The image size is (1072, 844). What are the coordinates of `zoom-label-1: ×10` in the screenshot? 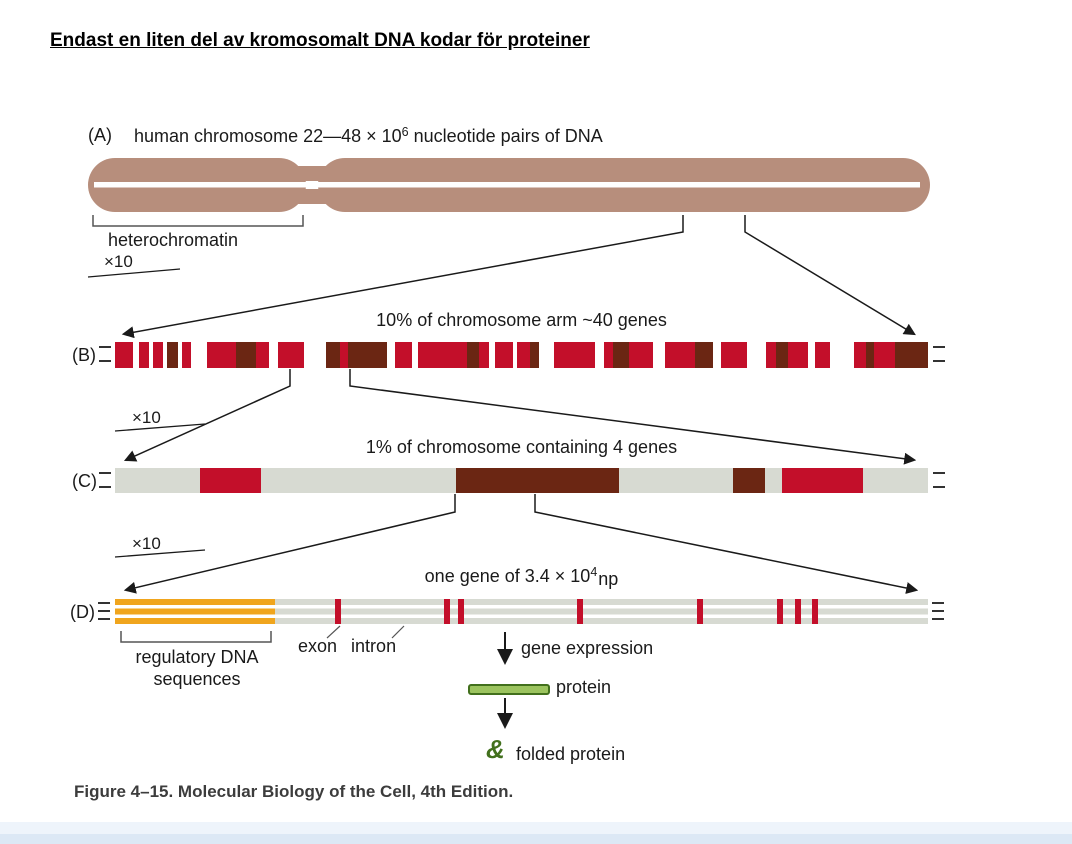 It's located at (118, 261).